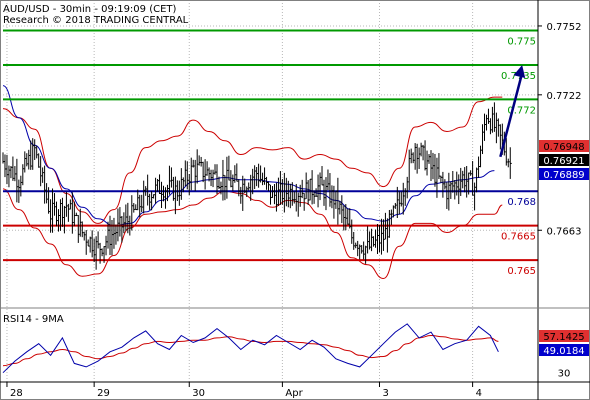 This screenshot has height=400, width=590. Describe the element at coordinates (16, 393) in the screenshot. I see `x-tick-label-0: 28` at that location.